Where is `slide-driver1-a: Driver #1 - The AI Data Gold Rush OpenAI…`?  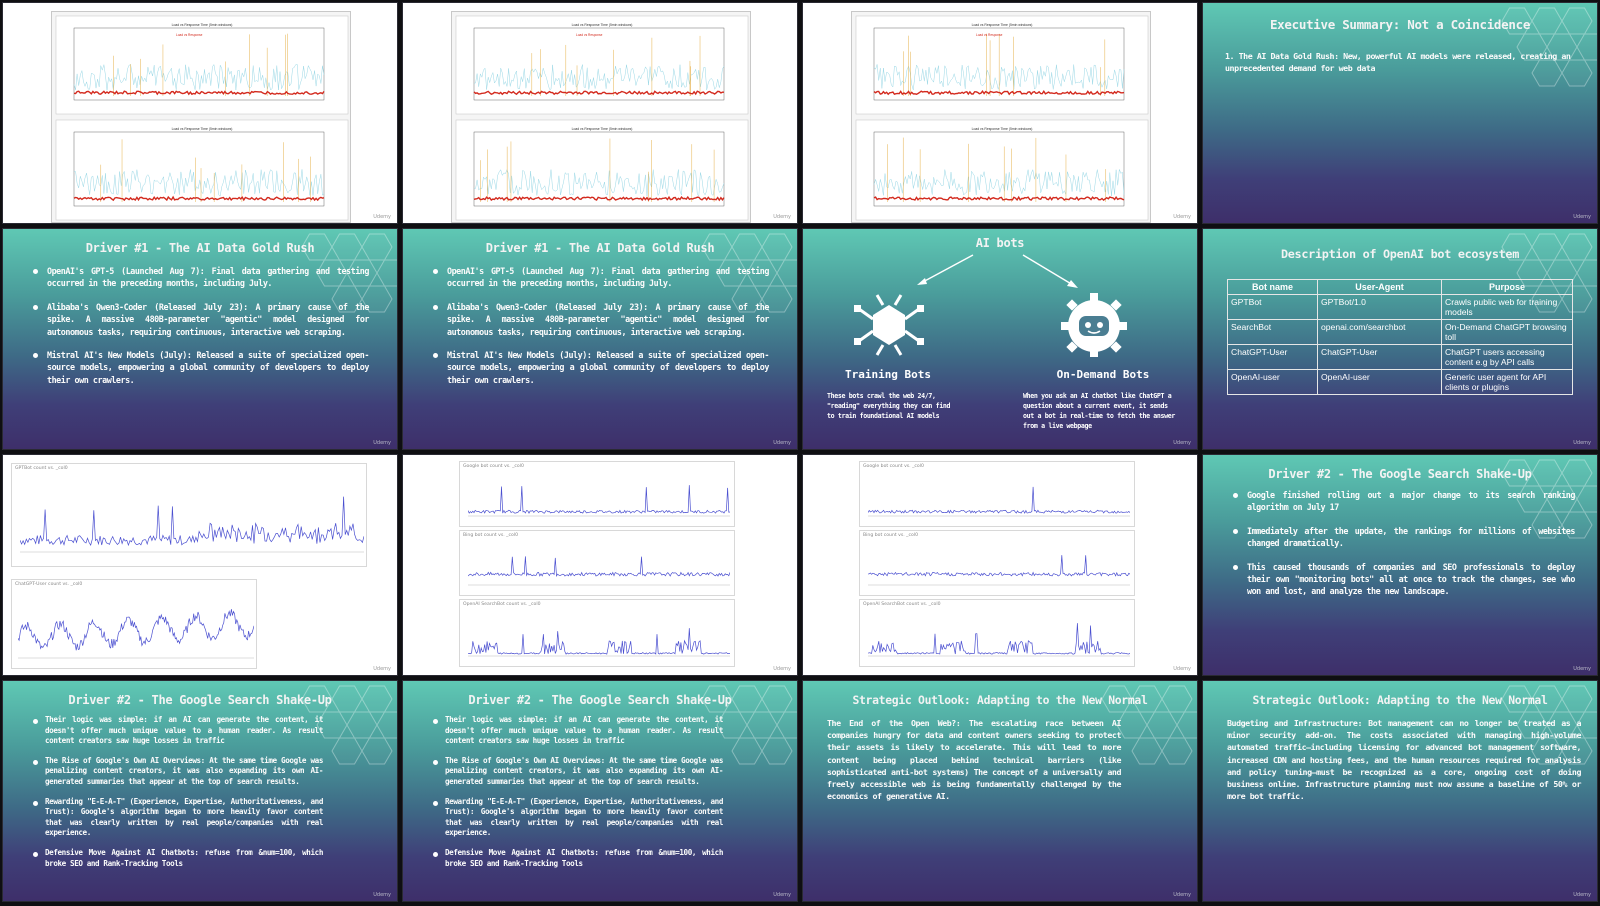
slide-driver1-a: Driver #1 - The AI Data Gold Rush OpenAI… is located at coordinates (200, 339).